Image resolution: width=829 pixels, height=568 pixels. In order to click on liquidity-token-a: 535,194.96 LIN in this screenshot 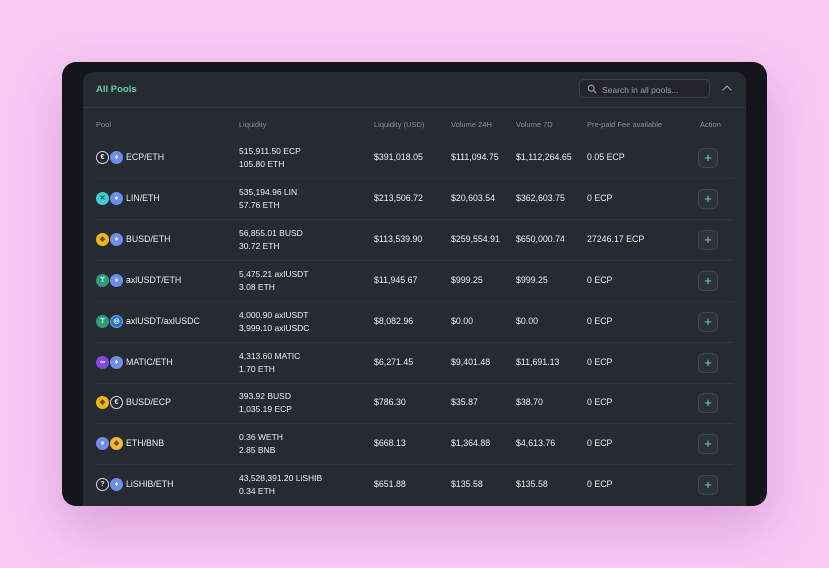, I will do `click(268, 191)`.